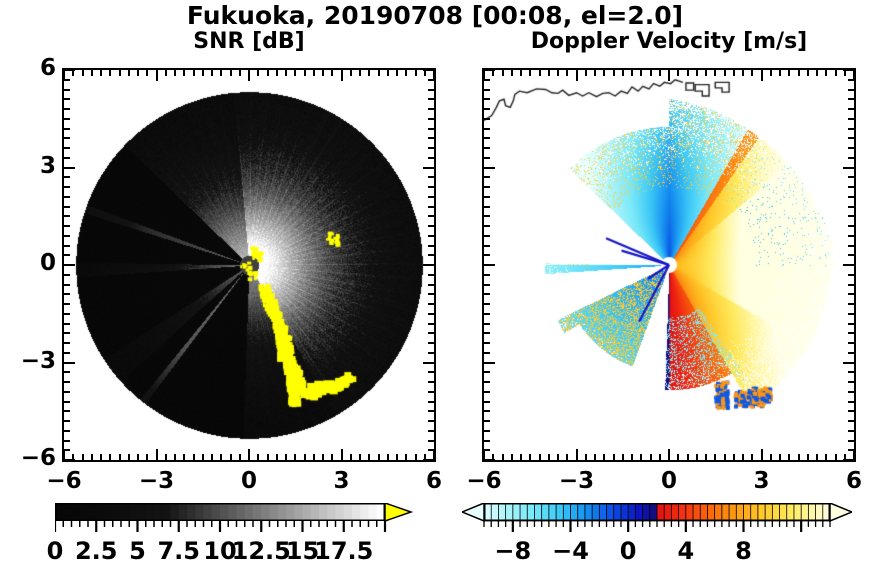 Image resolution: width=870 pixels, height=570 pixels. I want to click on doppler-colorbar, so click(657, 518).